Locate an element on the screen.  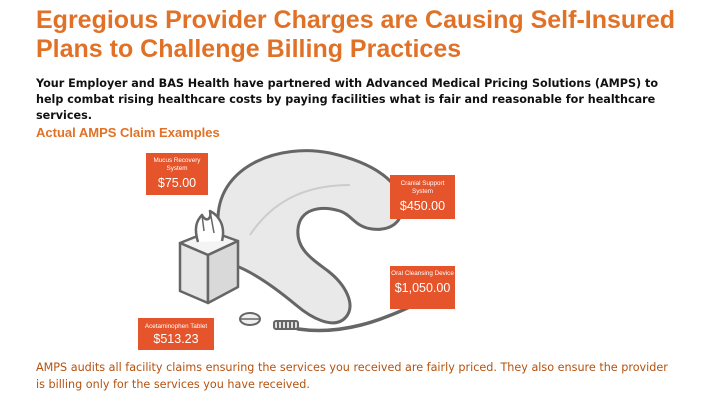
claim-callout-acetaminophen: Acetaminophen Tablet $513.23 is located at coordinates (176, 334).